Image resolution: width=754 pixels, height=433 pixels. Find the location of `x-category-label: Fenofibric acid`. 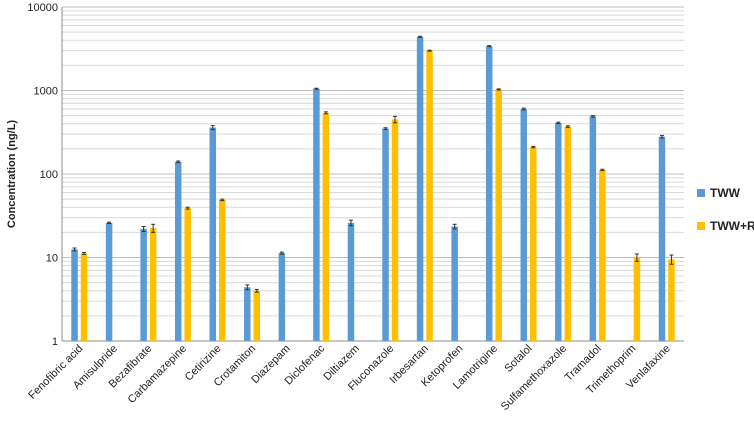

x-category-label: Fenofibric acid is located at coordinates (55, 372).